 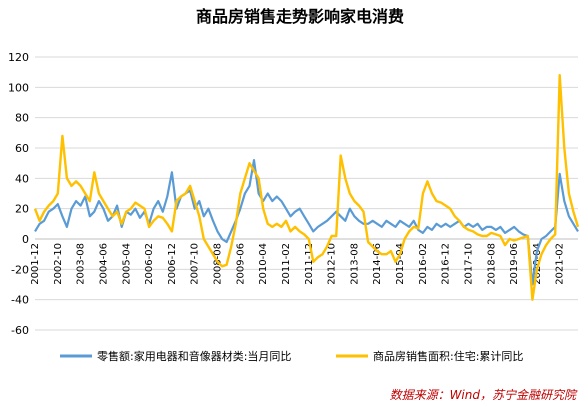 What do you see at coordinates (448, 356) in the screenshot?
I see `legend-label-housing: 商品房销售面积:住宅:累计同比` at bounding box center [448, 356].